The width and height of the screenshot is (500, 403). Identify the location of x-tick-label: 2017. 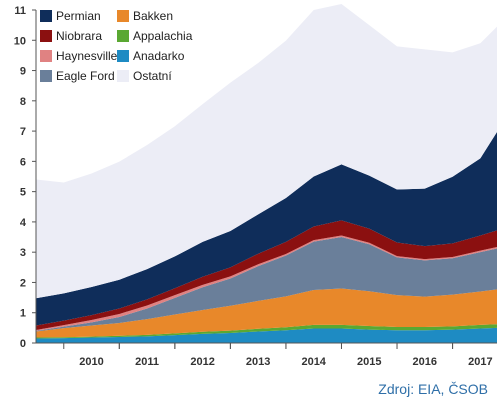
(480, 362).